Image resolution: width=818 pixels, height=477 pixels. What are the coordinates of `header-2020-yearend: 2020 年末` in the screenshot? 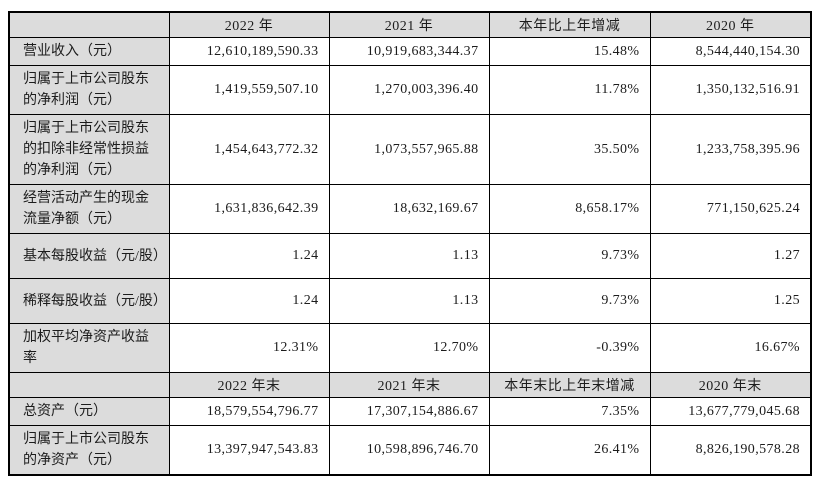 It's located at (730, 385).